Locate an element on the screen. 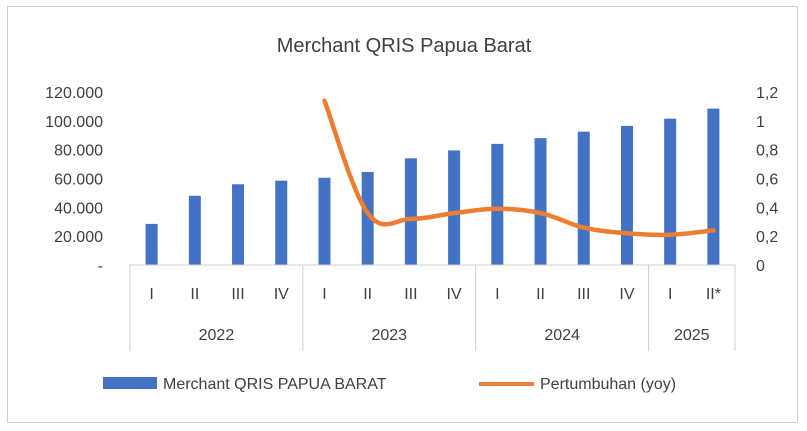  right-tick-label: 1,2 is located at coordinates (767, 93).